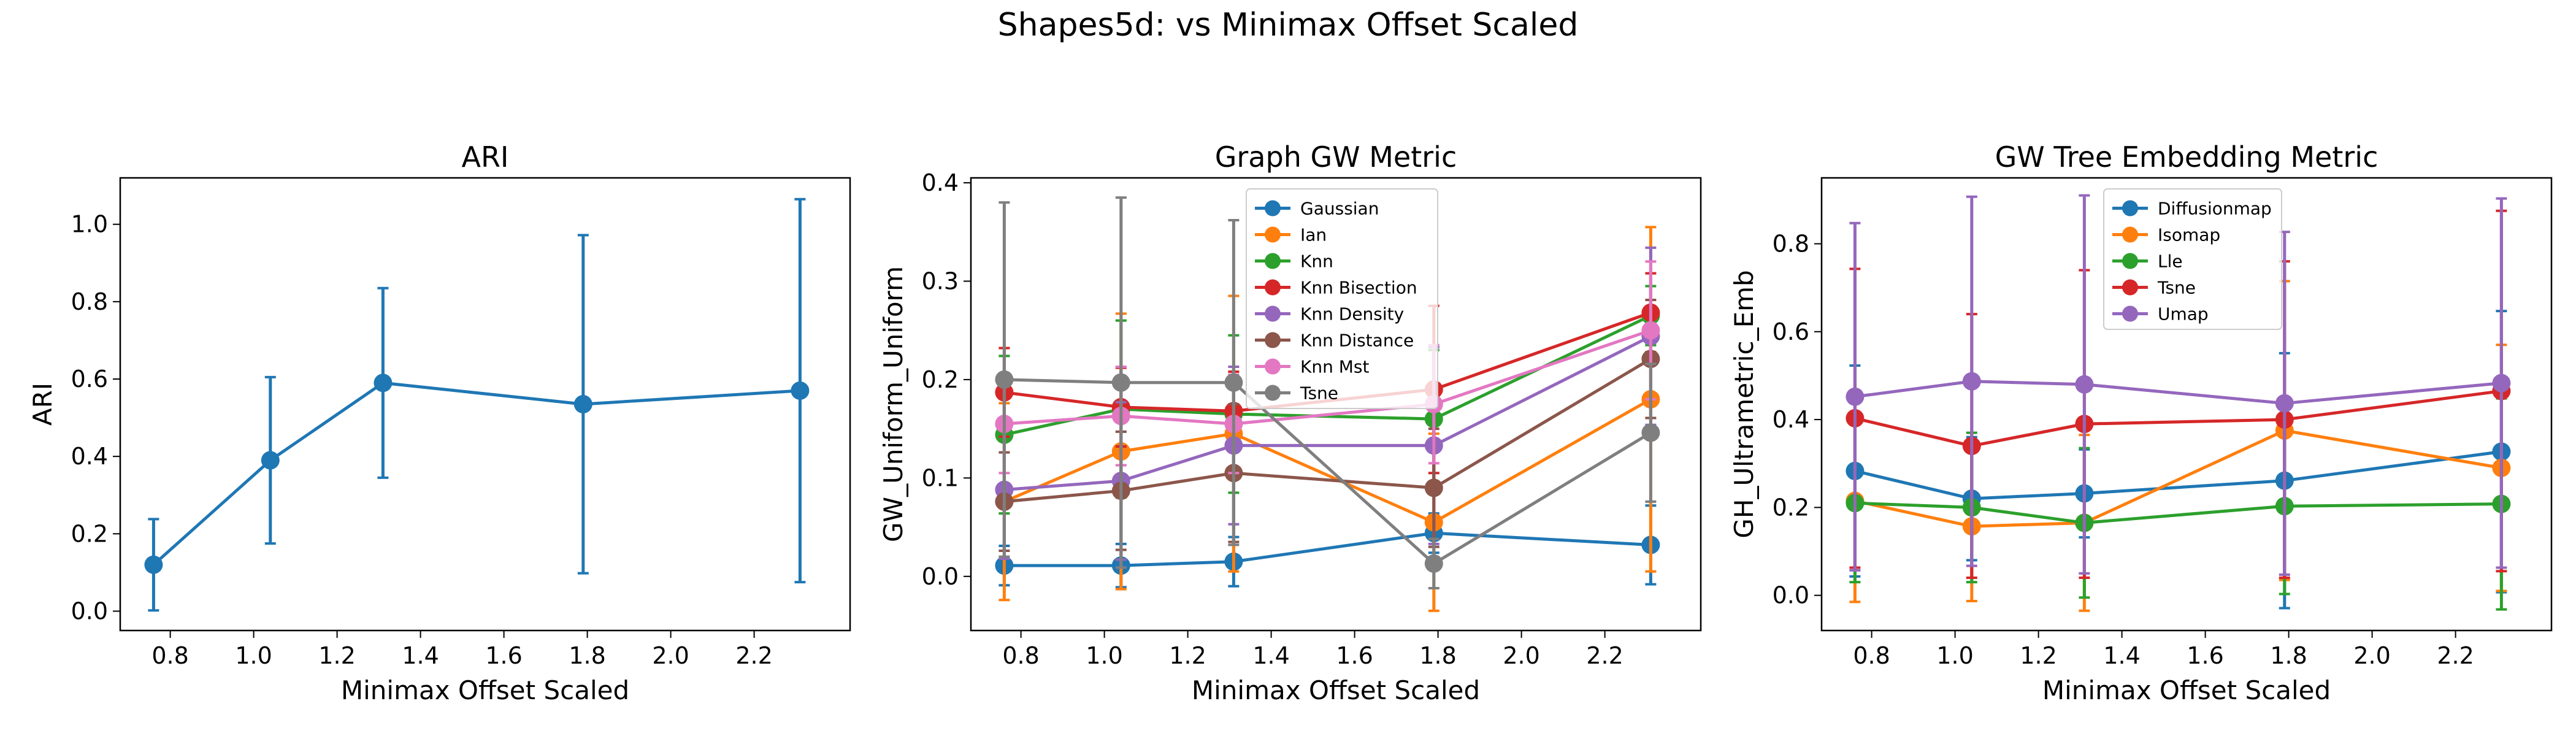 This screenshot has width=2576, height=736. Describe the element at coordinates (1288, 25) in the screenshot. I see `figure-suptitle: Shapes5d: vs Minimax Offset Scaled` at that location.